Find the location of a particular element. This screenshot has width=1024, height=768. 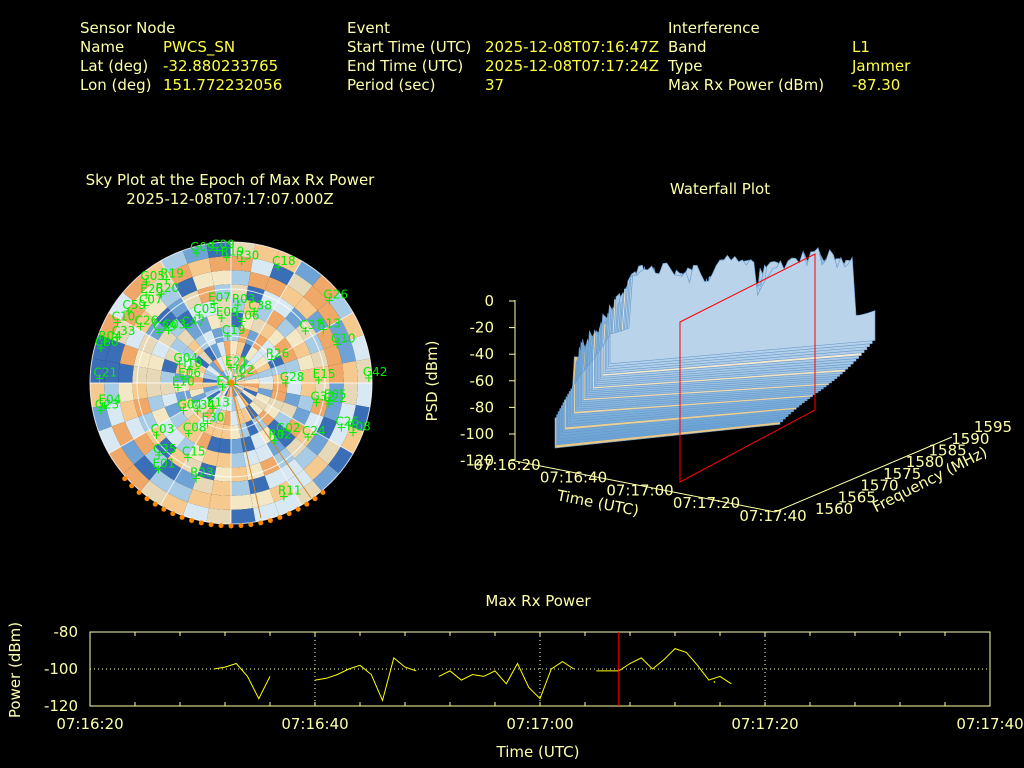

field-value: -32.880233765 is located at coordinates (221, 66).